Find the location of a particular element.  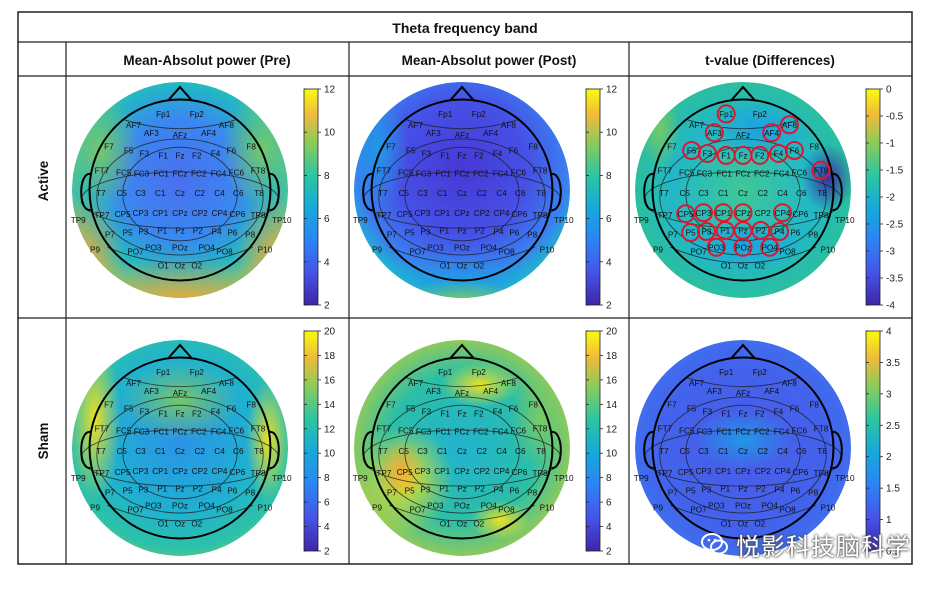

electrode-label: CP2 is located at coordinates (763, 471).